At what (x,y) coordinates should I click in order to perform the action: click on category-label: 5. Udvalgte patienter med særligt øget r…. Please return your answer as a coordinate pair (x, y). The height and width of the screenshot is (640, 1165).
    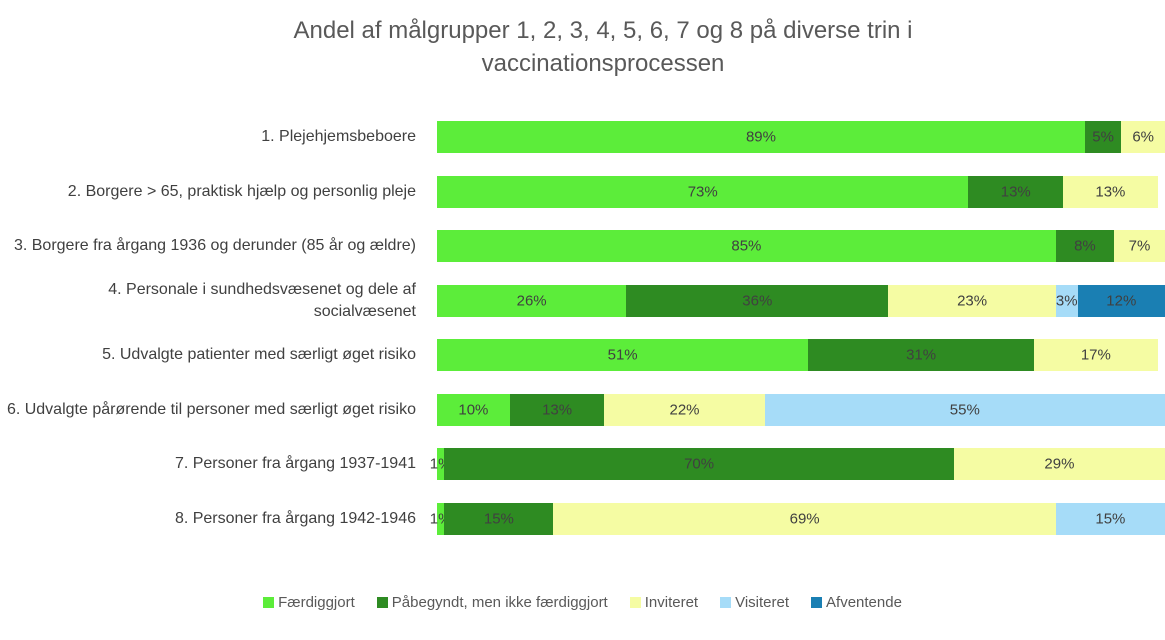
    Looking at the image, I should click on (259, 354).